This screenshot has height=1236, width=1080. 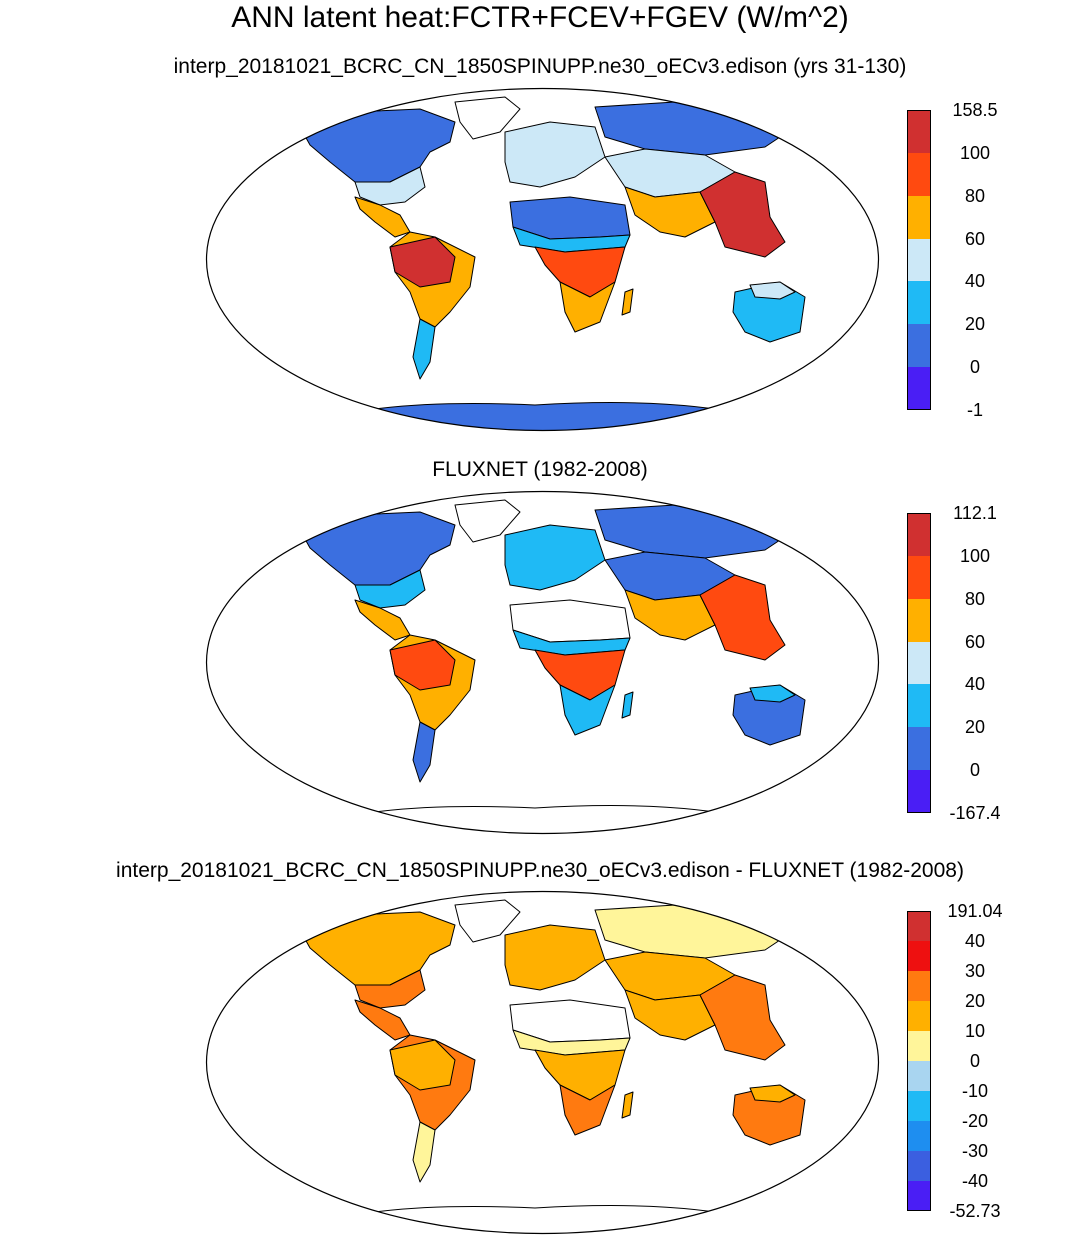 I want to click on figure-title: ANN latent heat:FCTR+FCEV+FGEV (W/m^2), so click(x=540, y=17).